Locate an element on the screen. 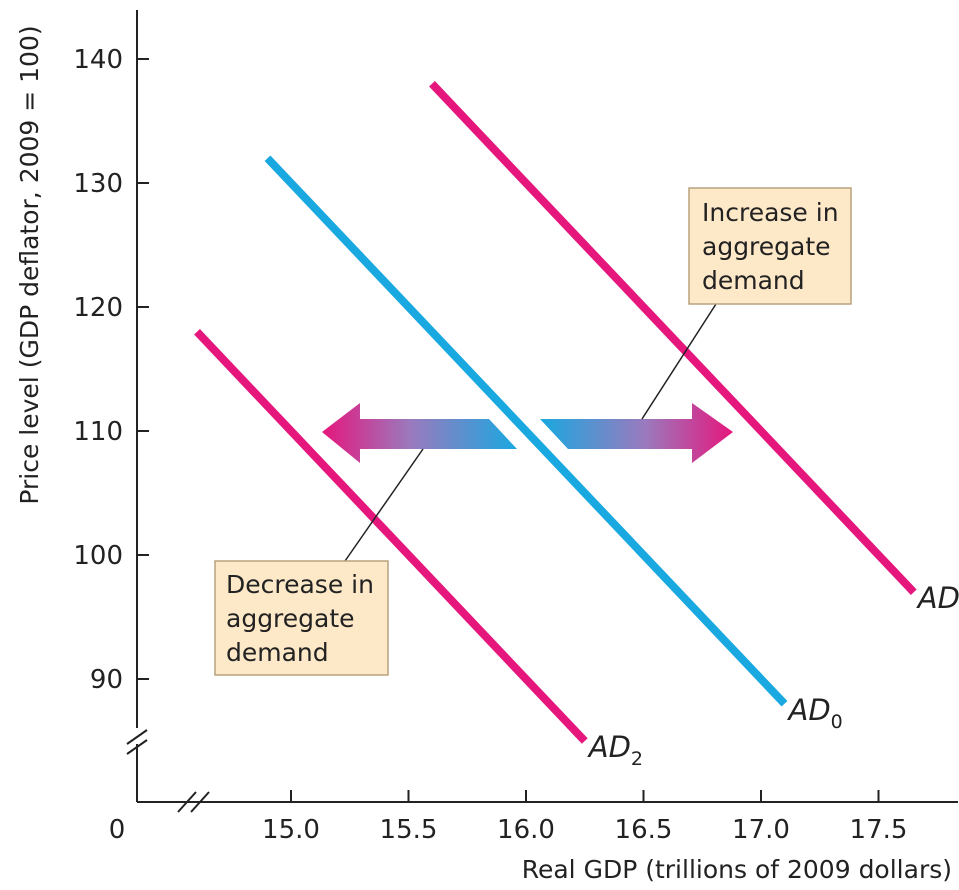  decrease-arrow is located at coordinates (419, 433).